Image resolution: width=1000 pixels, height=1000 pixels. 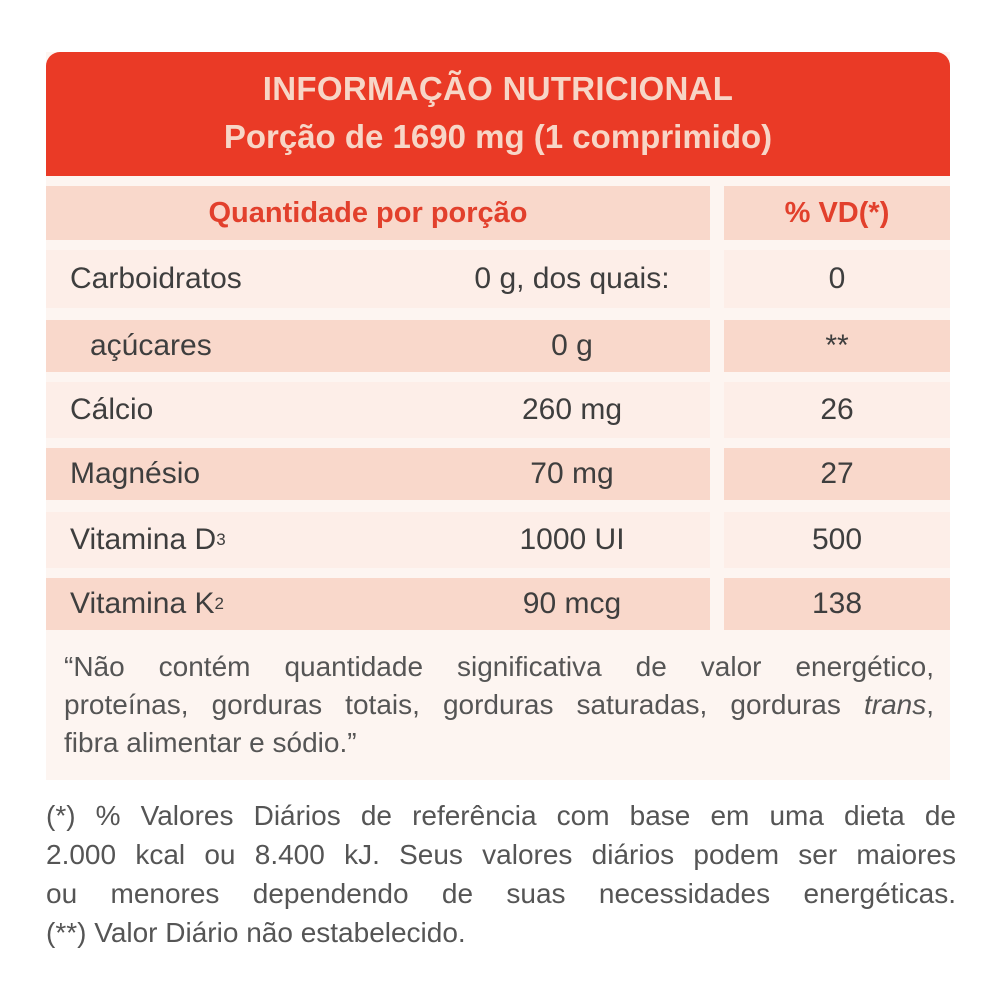 I want to click on row-amount: 0 g, so click(x=572, y=346).